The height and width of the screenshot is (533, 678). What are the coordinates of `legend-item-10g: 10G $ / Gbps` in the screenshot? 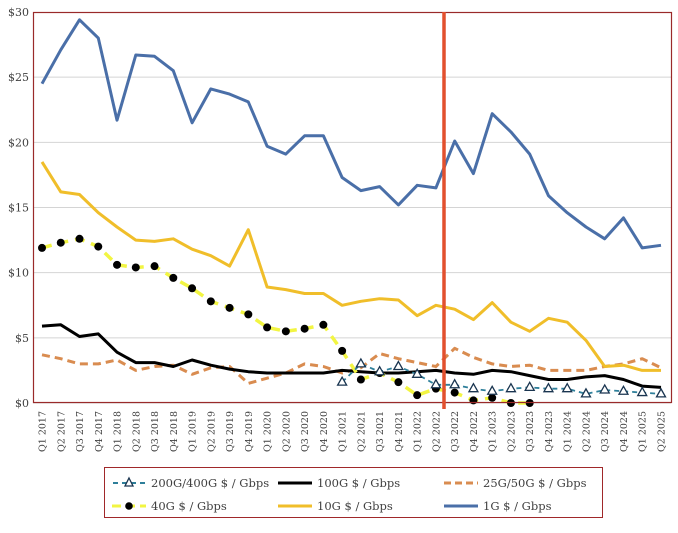 It's located at (335, 506).